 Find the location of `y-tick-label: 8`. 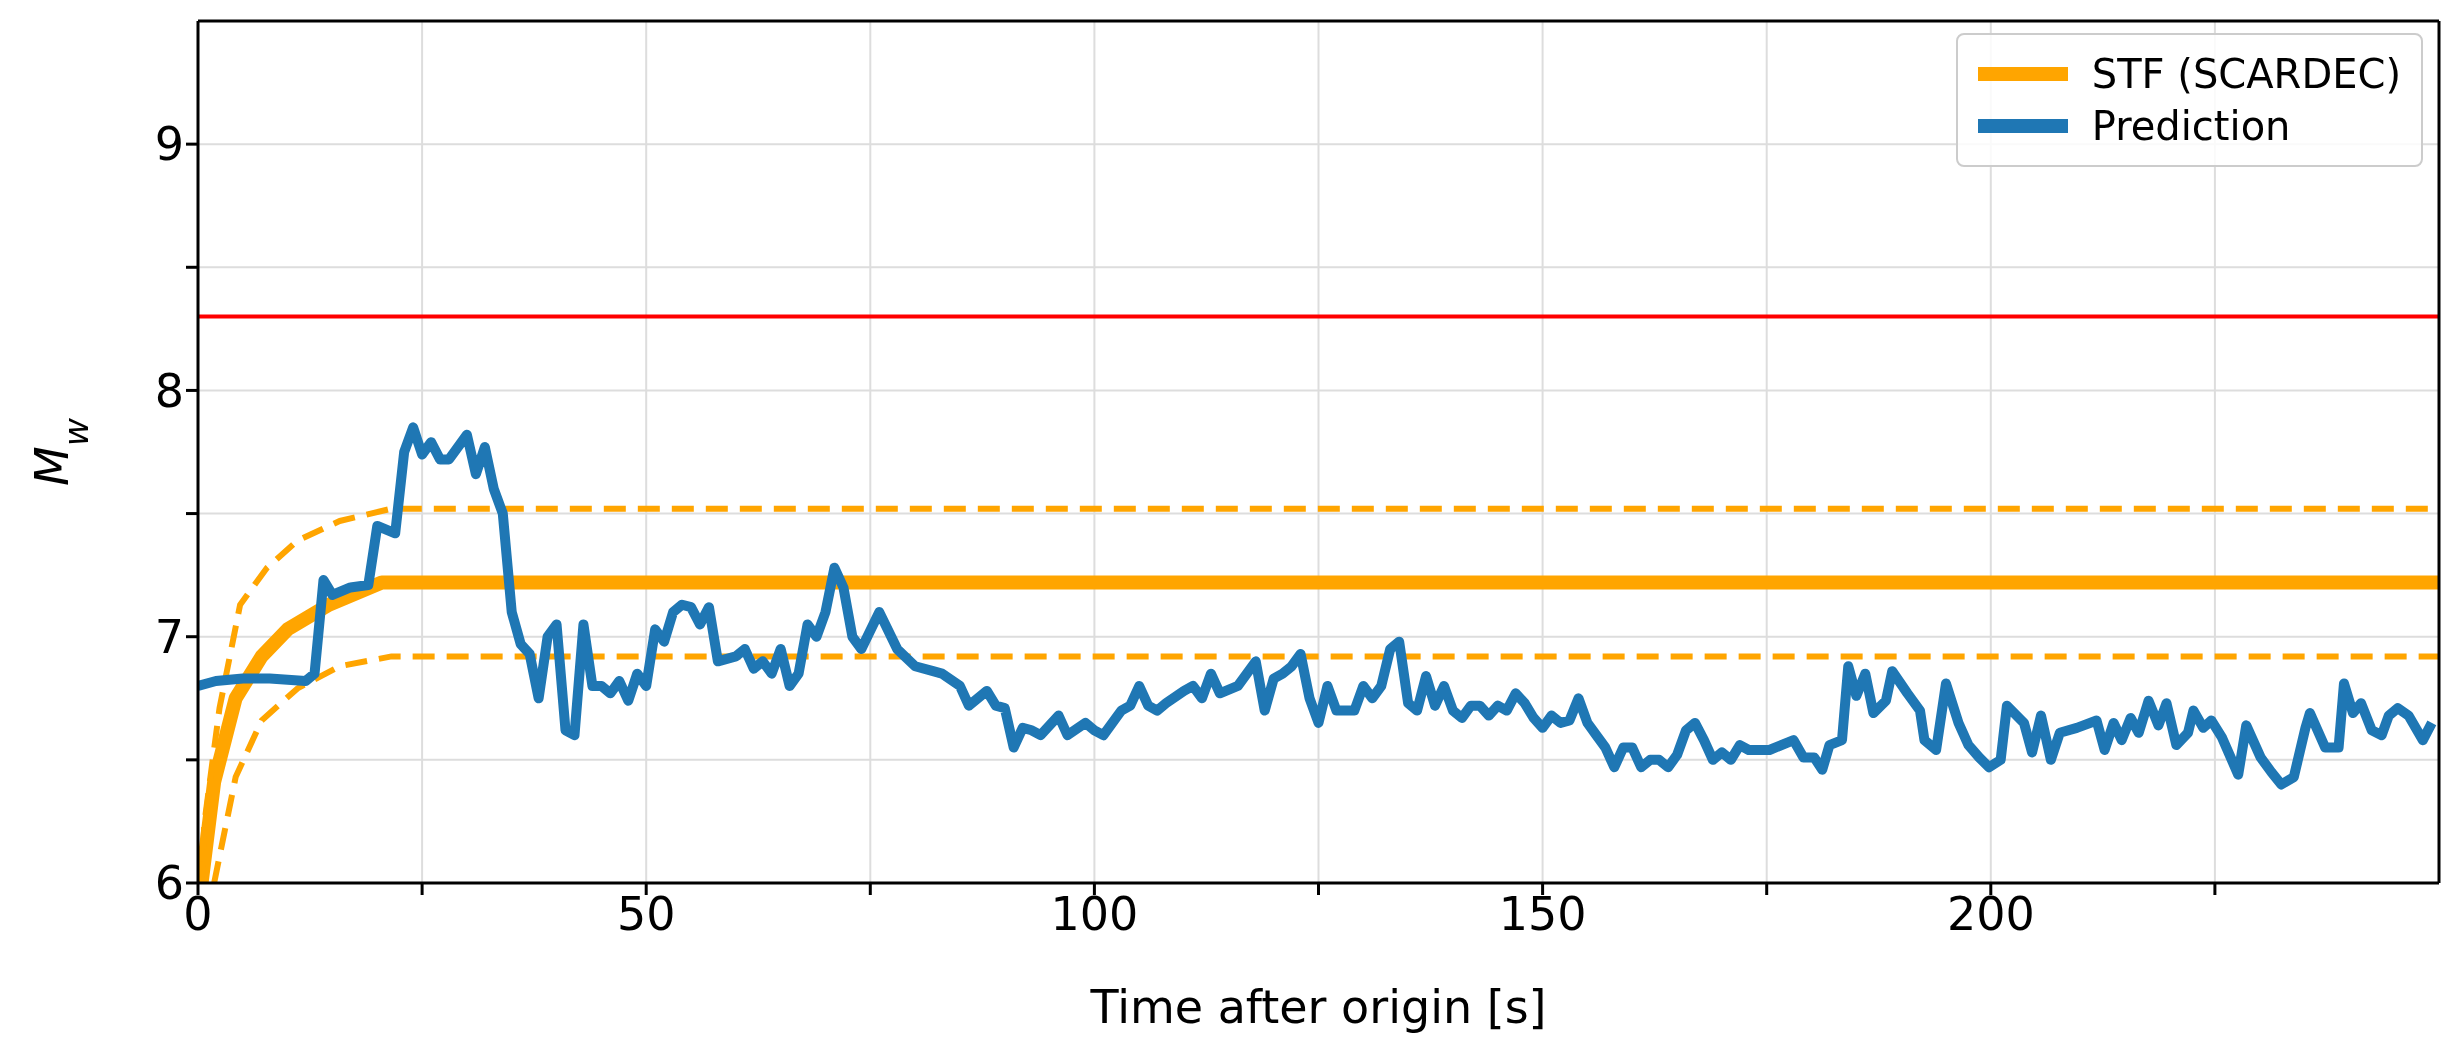

y-tick-label: 8 is located at coordinates (169, 390).